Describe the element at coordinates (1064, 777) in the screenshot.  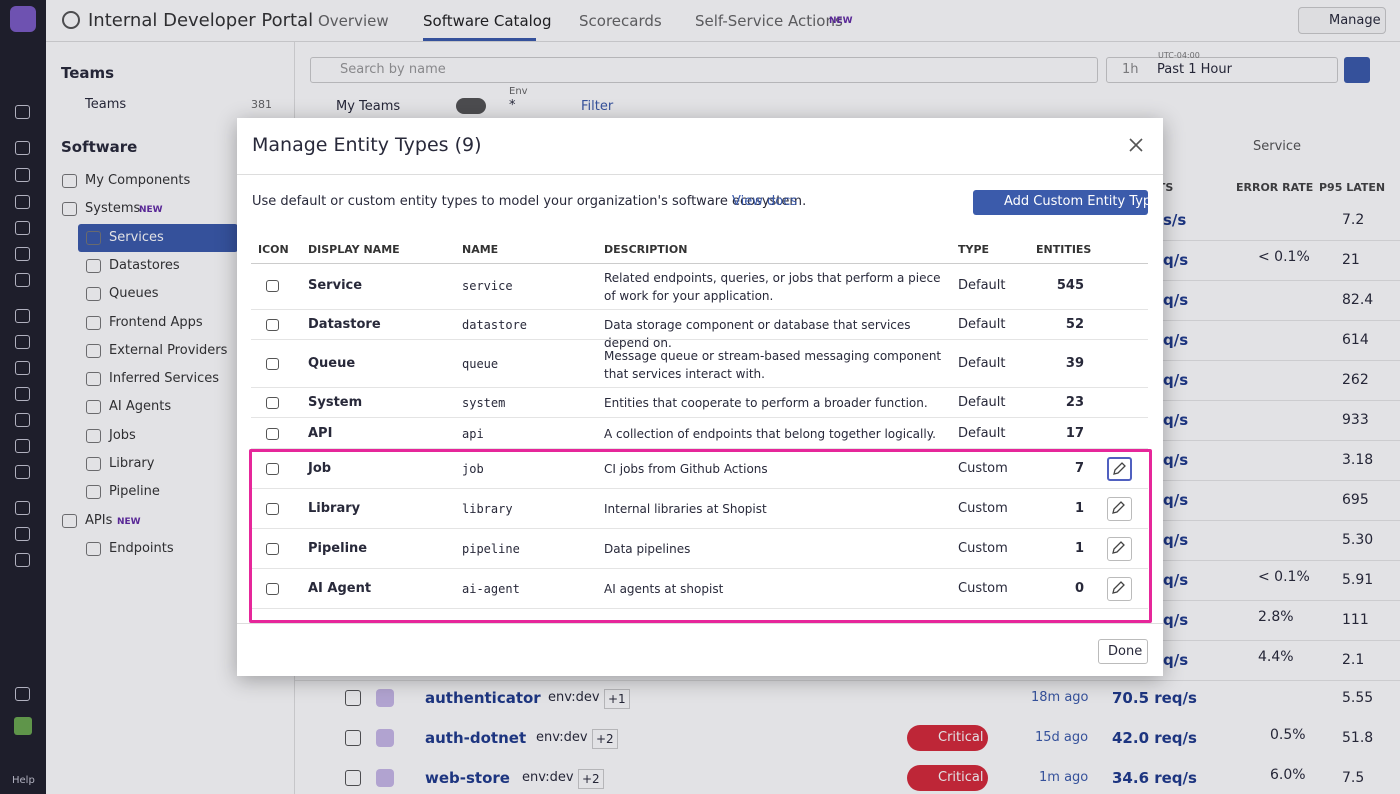
I see `updated: 1m ago` at that location.